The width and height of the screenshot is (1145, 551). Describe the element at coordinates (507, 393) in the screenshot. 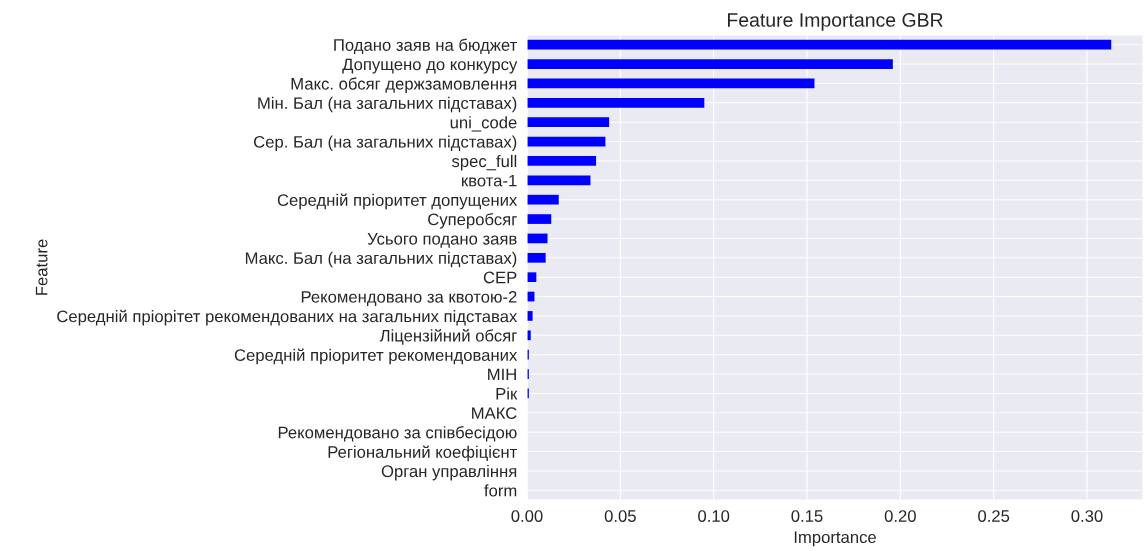

I see `y-tick-label: Рік` at that location.